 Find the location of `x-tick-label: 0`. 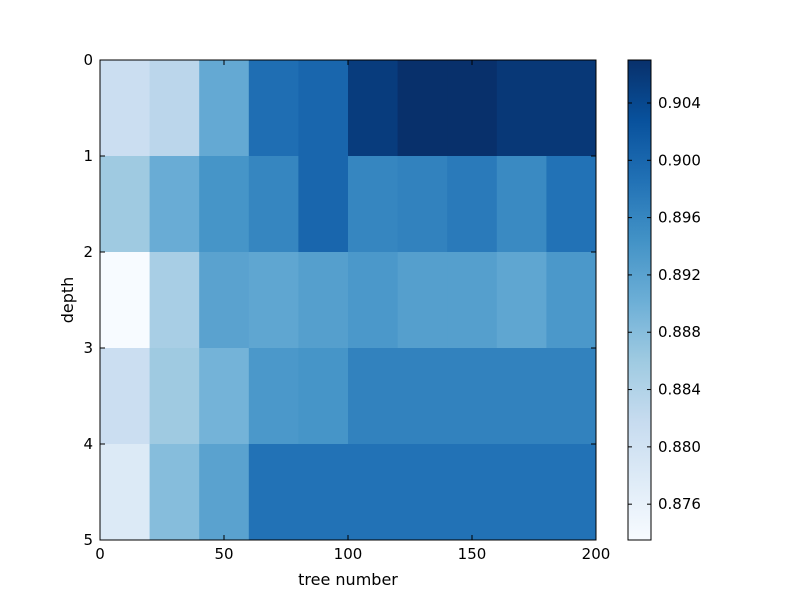

x-tick-label: 0 is located at coordinates (100, 554).